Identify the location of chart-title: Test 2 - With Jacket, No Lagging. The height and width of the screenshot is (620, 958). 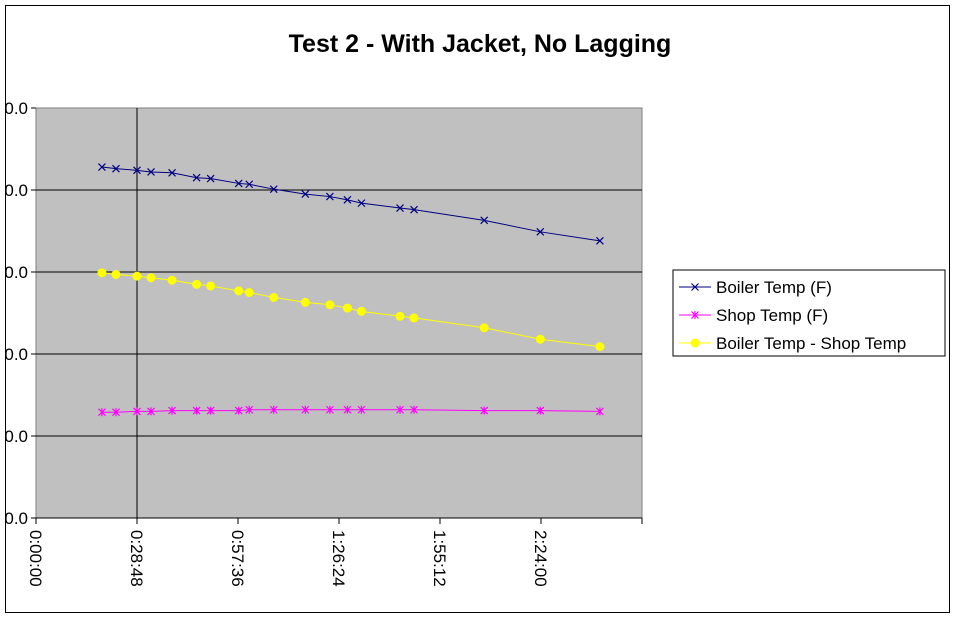
(480, 44).